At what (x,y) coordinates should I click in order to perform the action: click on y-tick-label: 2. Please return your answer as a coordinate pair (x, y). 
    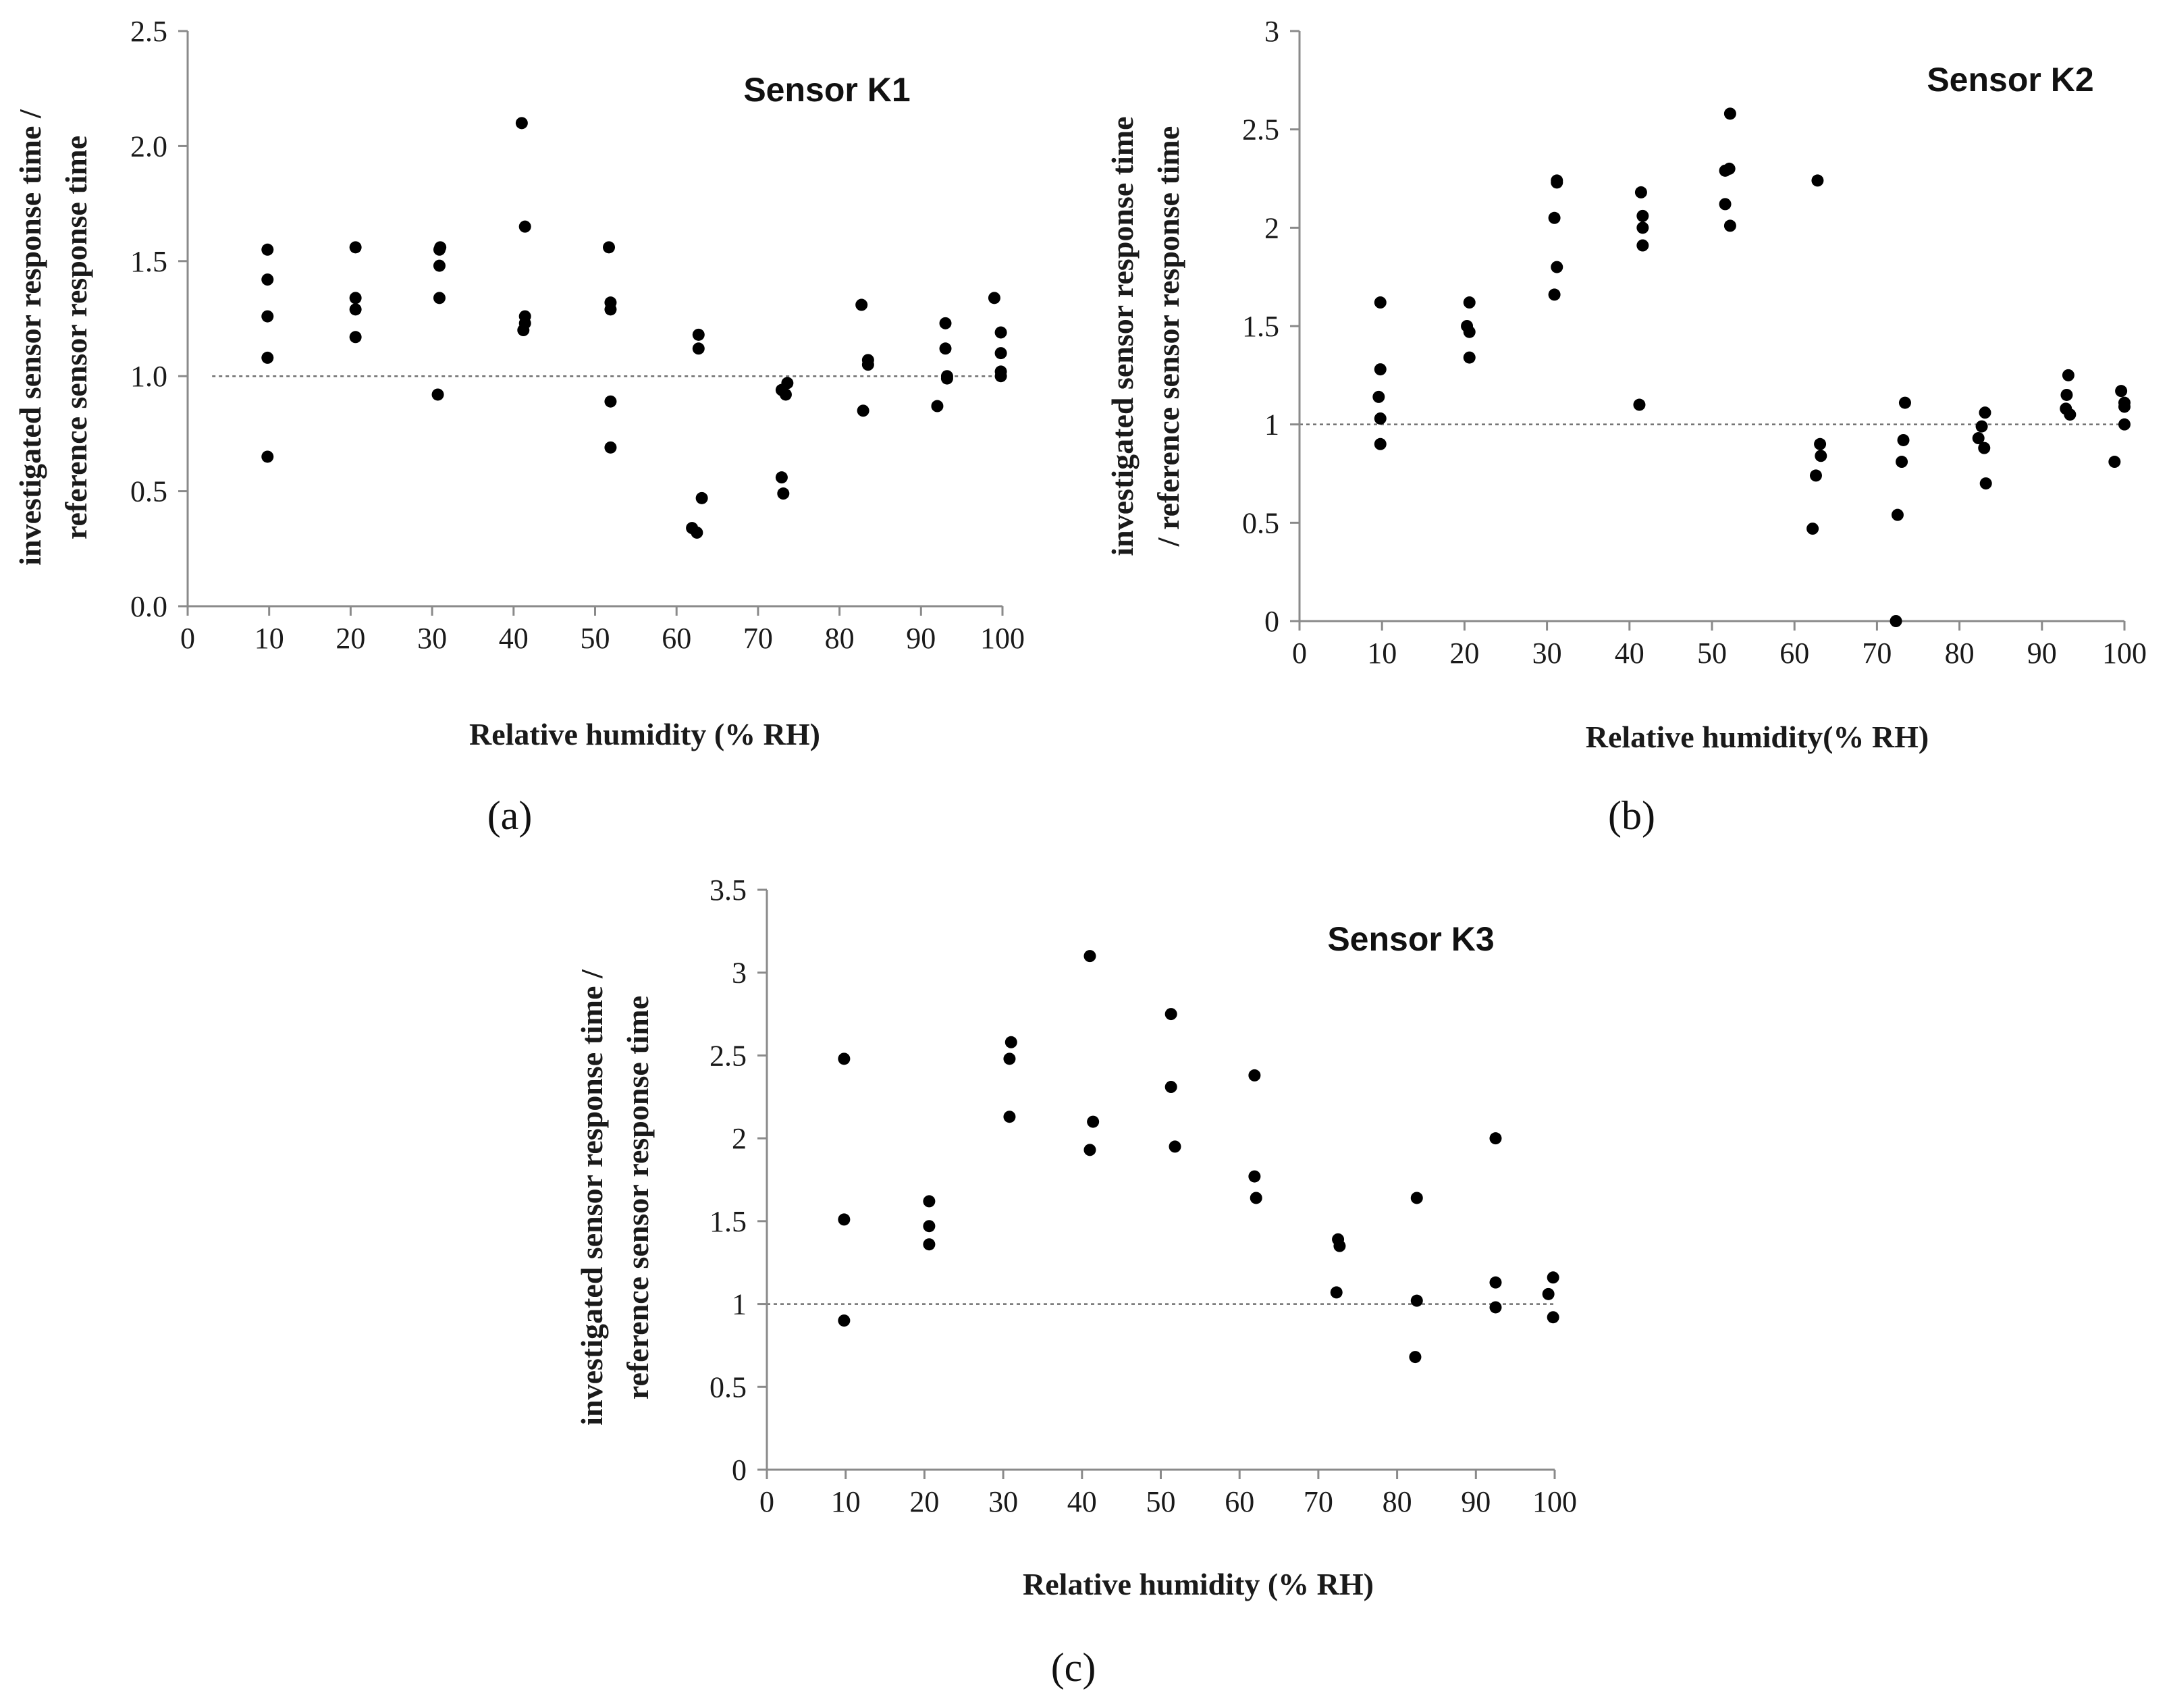
    Looking at the image, I should click on (1272, 227).